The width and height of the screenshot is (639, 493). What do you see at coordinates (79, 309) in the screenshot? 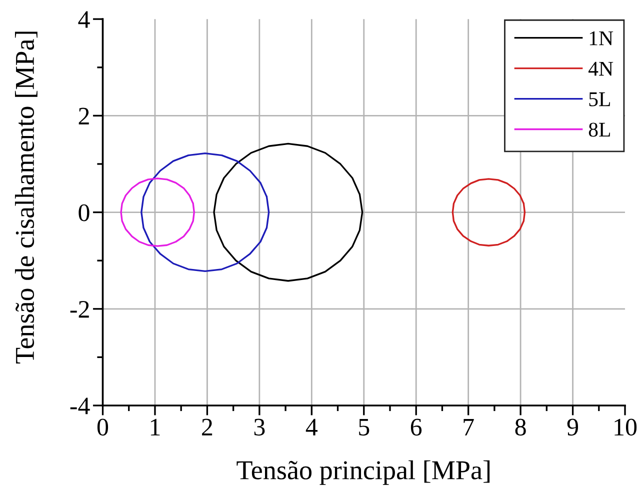
I see `y-tick-label: -2` at bounding box center [79, 309].